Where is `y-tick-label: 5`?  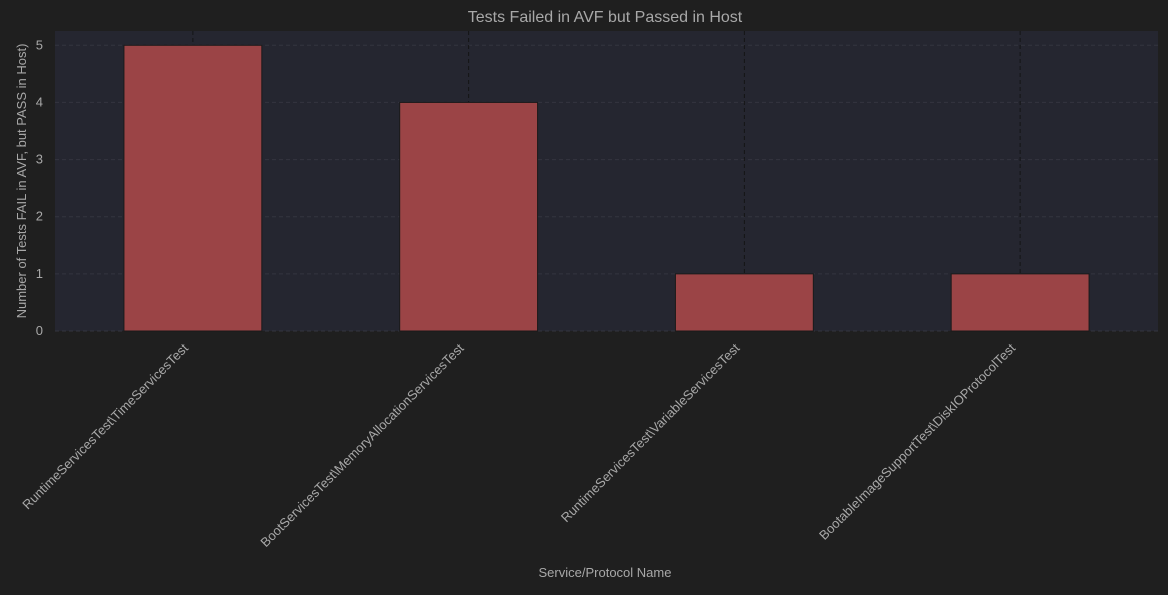
y-tick-label: 5 is located at coordinates (39, 44).